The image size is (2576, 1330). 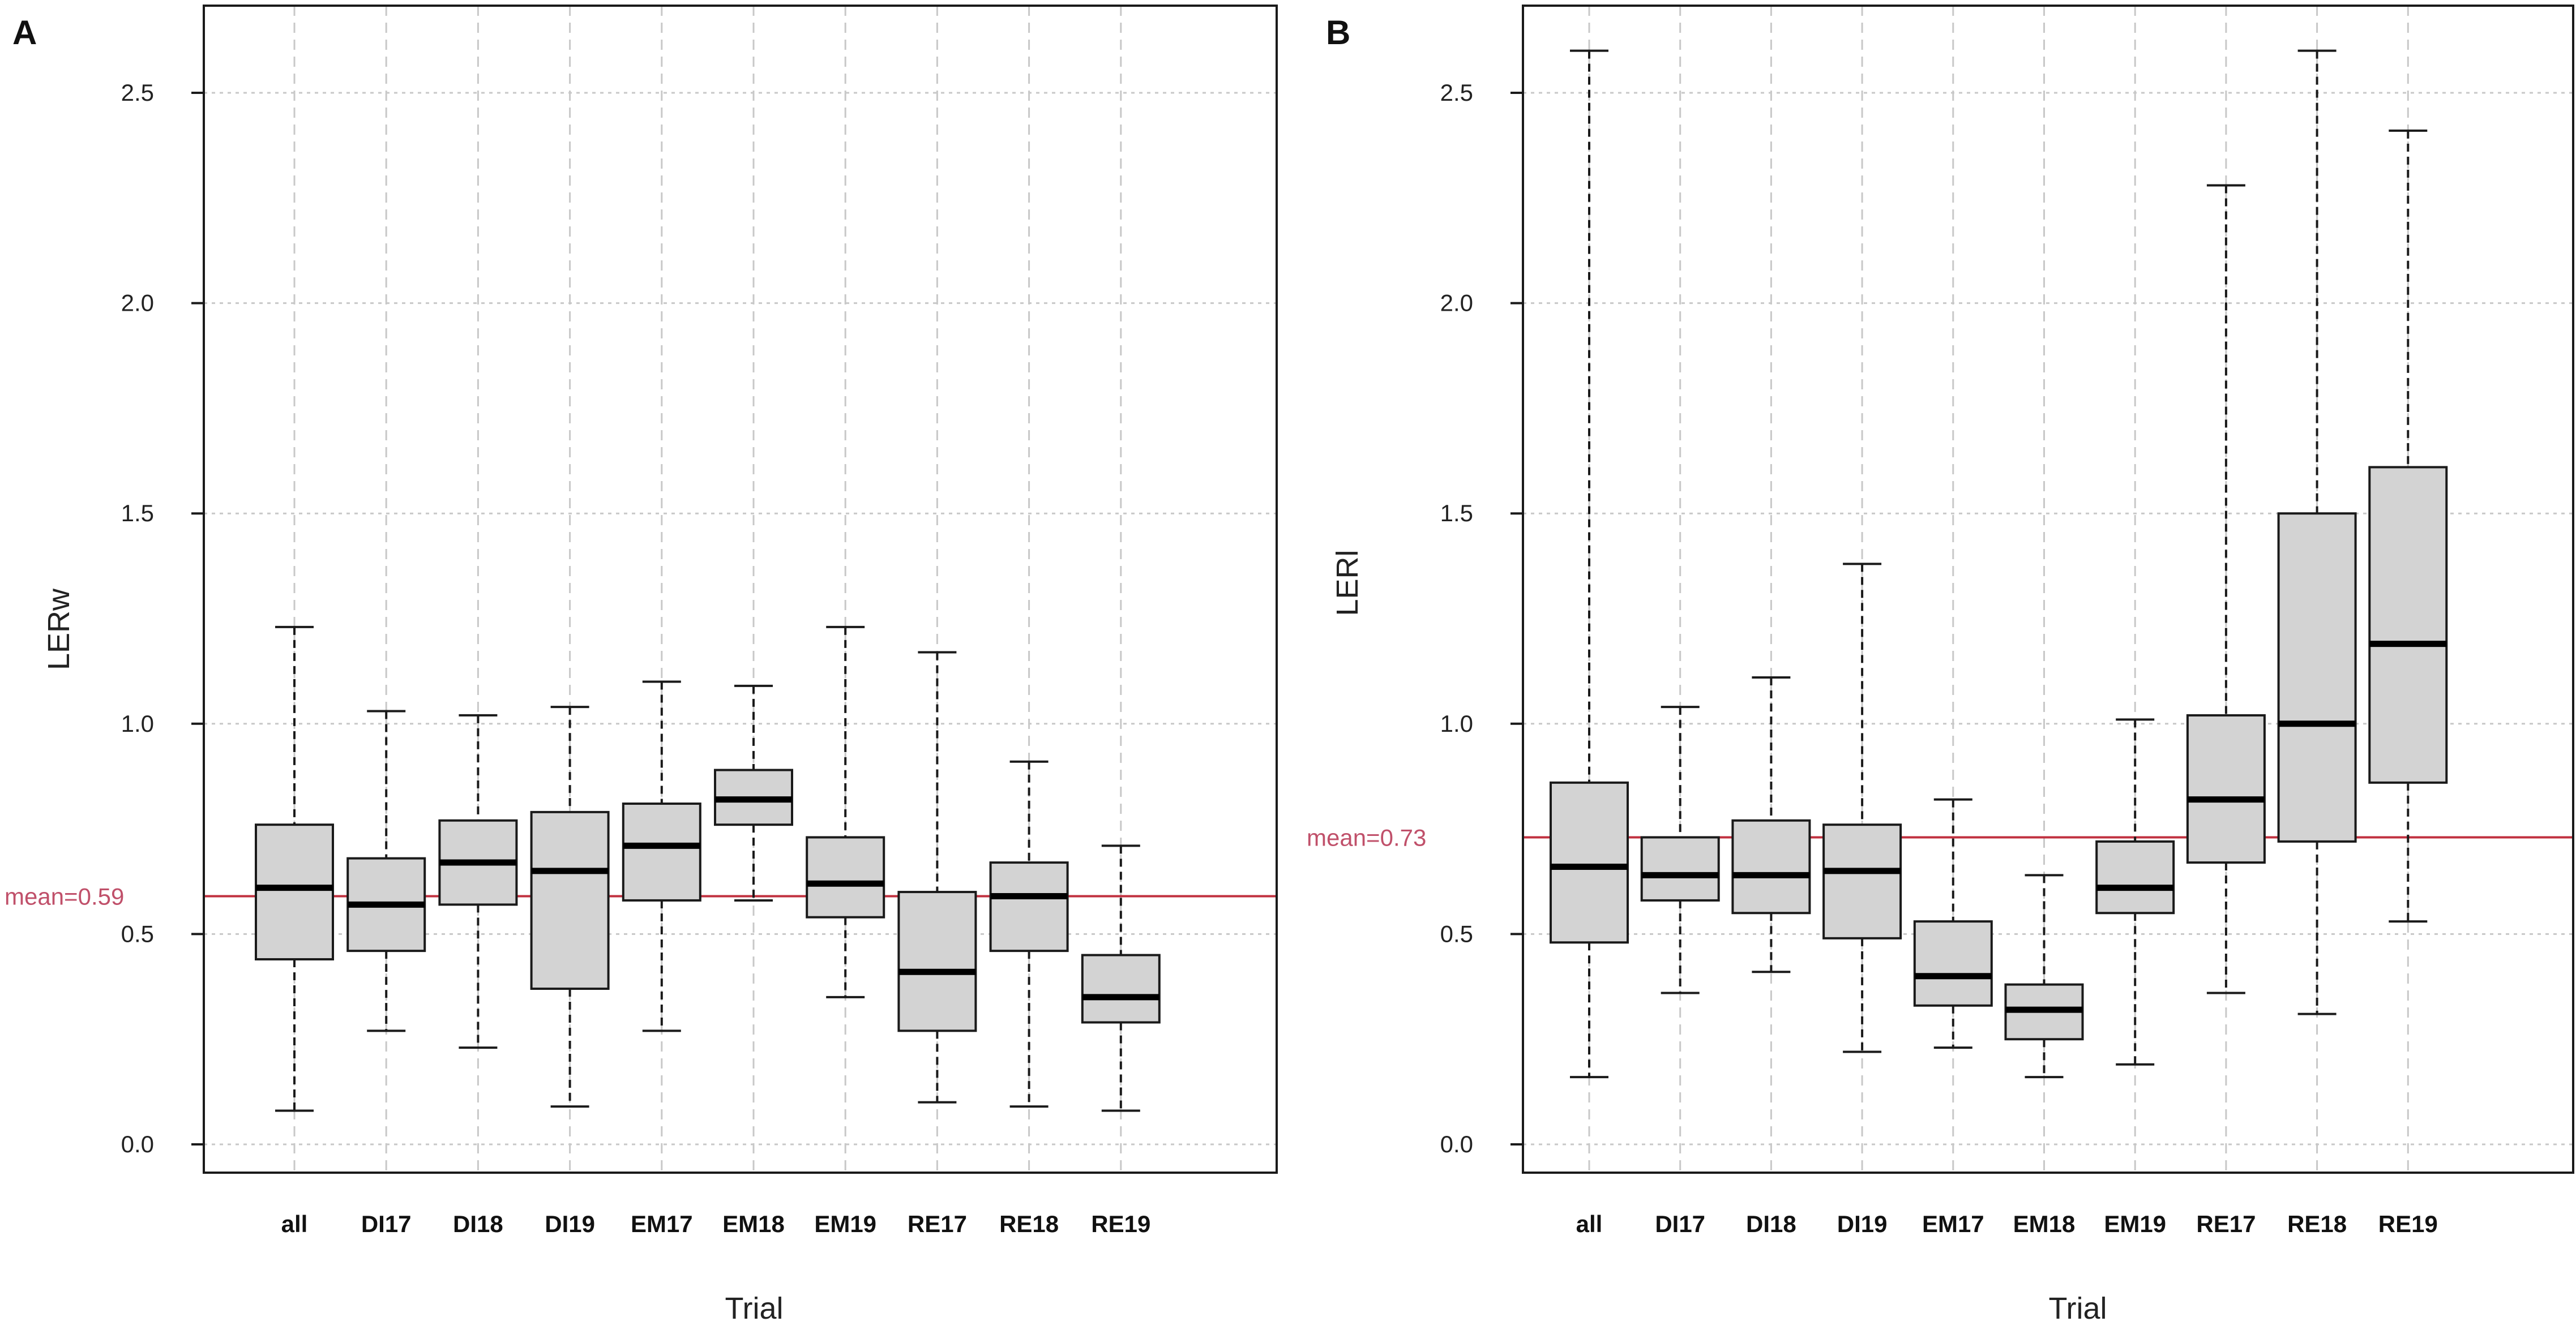 I want to click on panel-b-x-tick-label: EM18, so click(x=2044, y=1224).